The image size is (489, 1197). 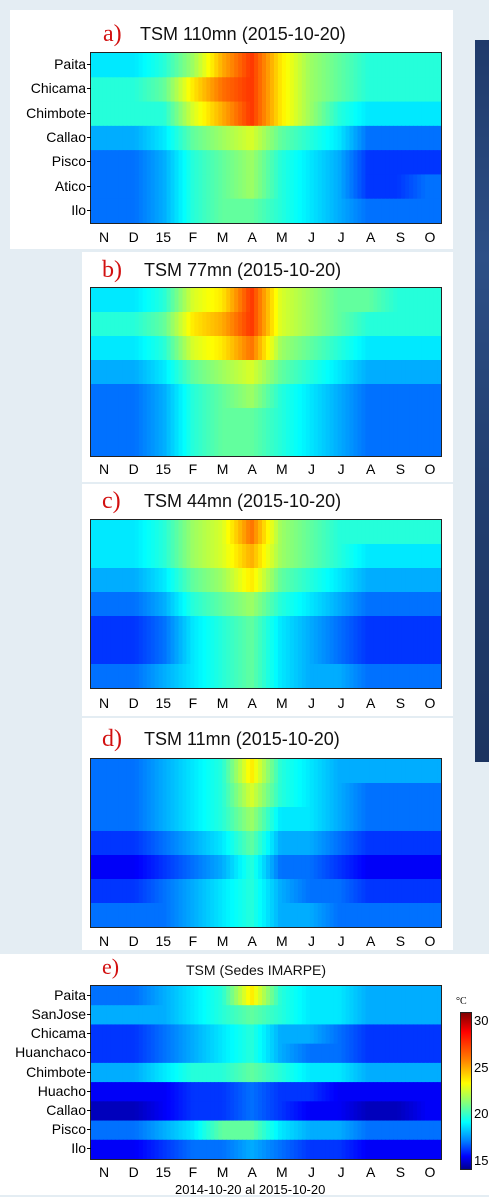 What do you see at coordinates (133, 237) in the screenshot?
I see `x-tick-label: D` at bounding box center [133, 237].